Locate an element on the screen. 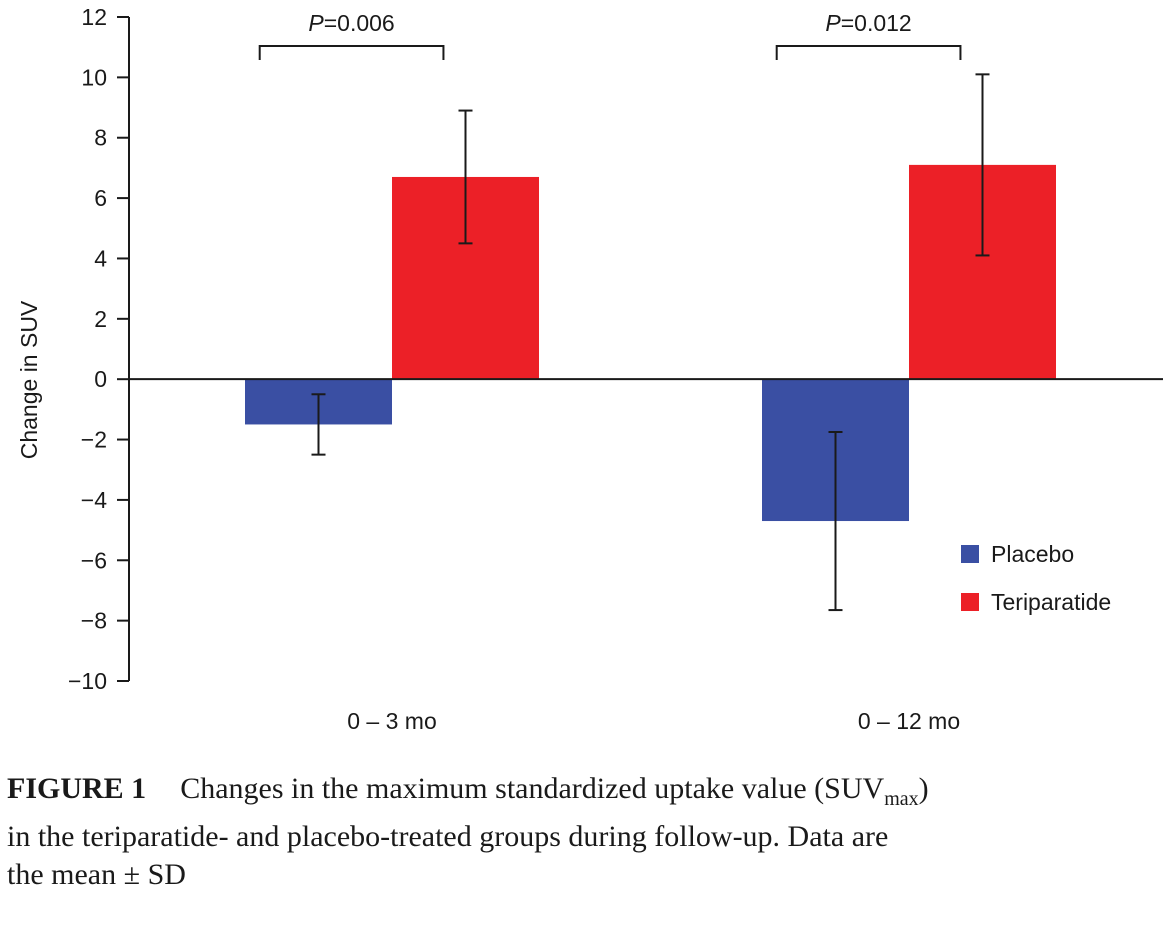 The width and height of the screenshot is (1169, 939). y-tick-label: −10 is located at coordinates (87, 681).